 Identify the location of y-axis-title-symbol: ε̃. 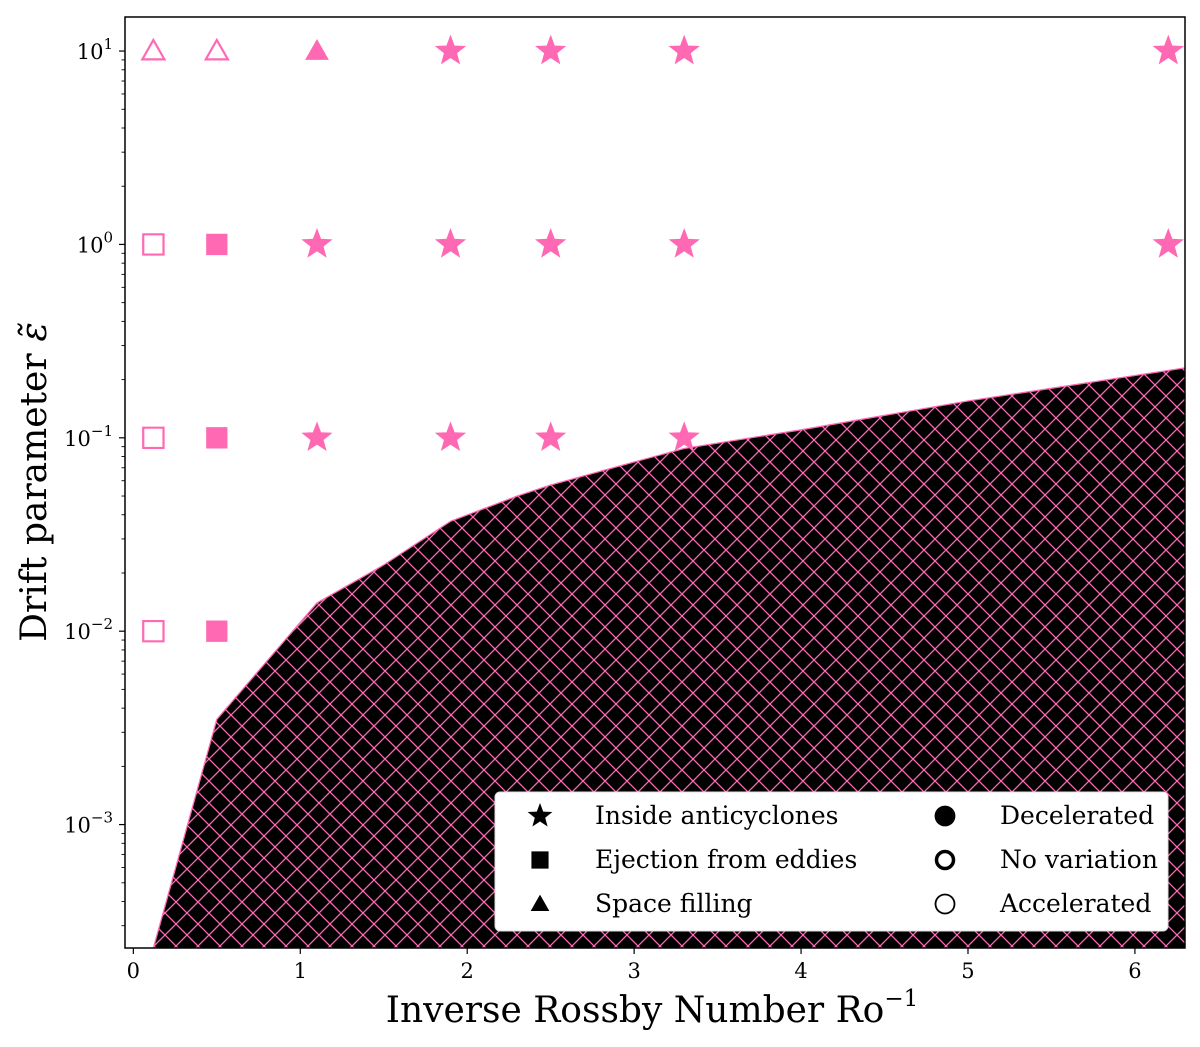
(34, 331).